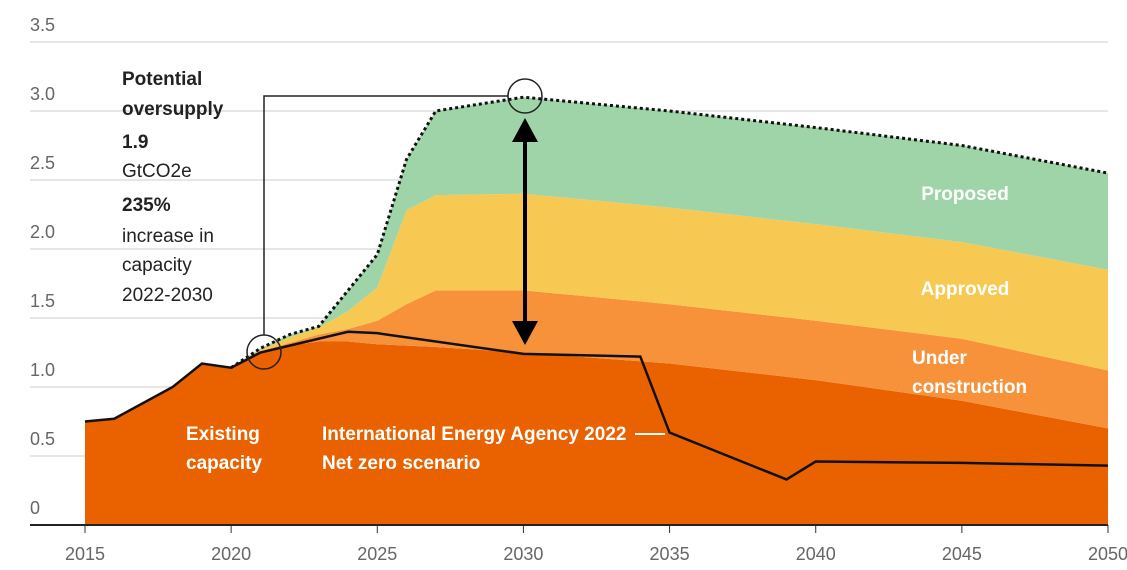 This screenshot has height=570, width=1127. I want to click on x-tick-label: 2035, so click(670, 554).